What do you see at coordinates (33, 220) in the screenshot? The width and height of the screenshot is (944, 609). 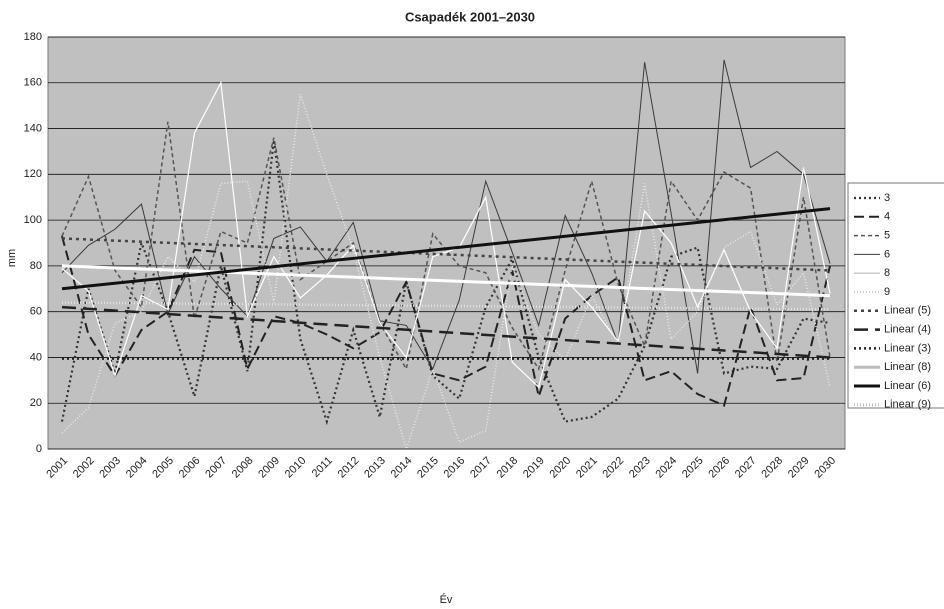 I see `y-tick-label: 100` at bounding box center [33, 220].